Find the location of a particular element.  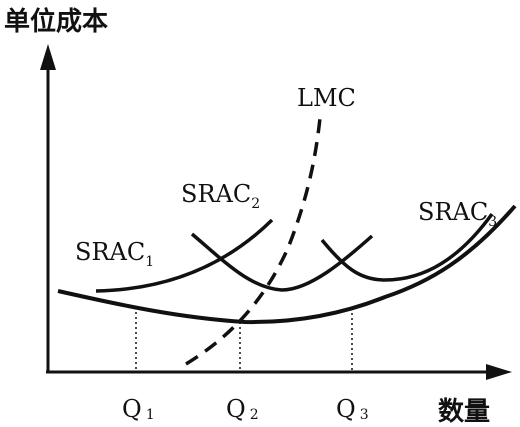

srac3-label: SRAC3 is located at coordinates (457, 214).